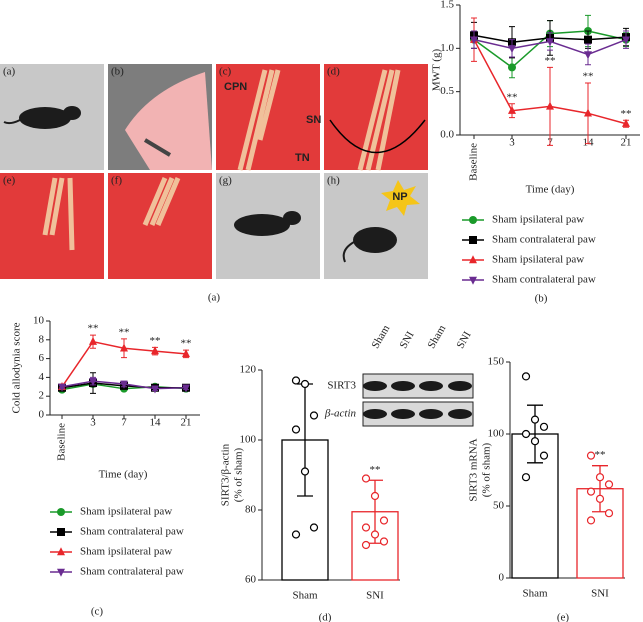 The image size is (643, 622). What do you see at coordinates (496, 362) in the screenshot?
I see `y-tick-label: 150` at bounding box center [496, 362].